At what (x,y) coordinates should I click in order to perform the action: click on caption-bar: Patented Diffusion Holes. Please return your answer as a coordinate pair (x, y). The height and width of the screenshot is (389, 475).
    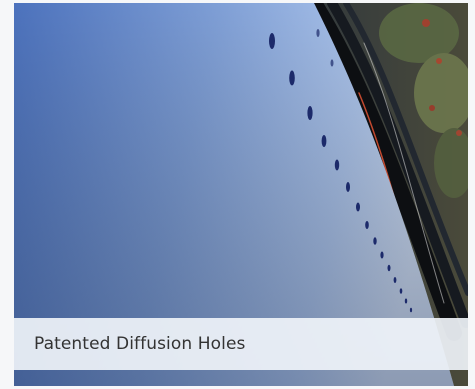
    Looking at the image, I should click on (241, 344).